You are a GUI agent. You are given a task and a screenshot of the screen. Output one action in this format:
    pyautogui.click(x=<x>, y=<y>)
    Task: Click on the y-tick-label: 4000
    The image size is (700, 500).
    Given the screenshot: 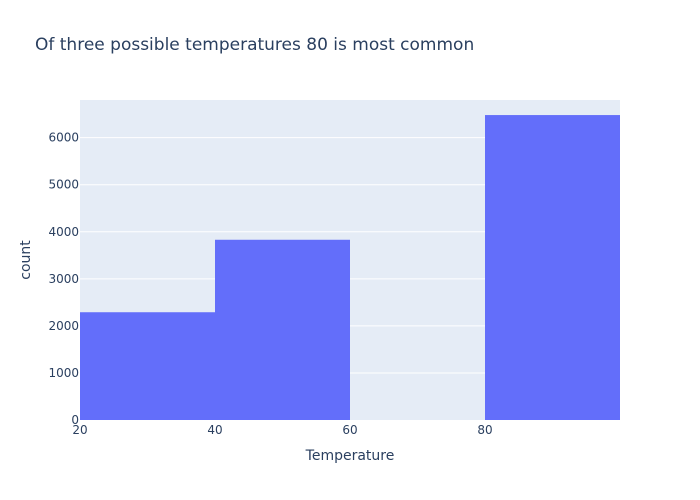 What is the action you would take?
    pyautogui.click(x=63, y=232)
    